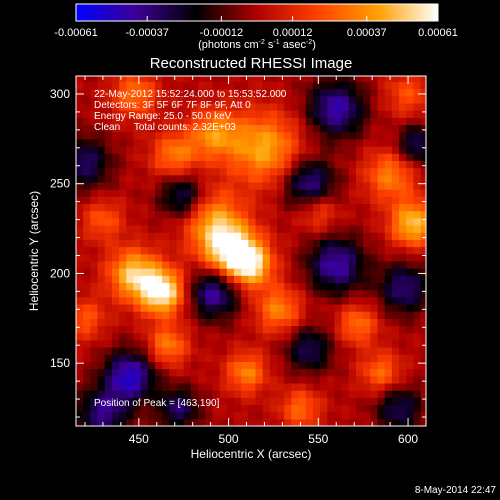 Image resolution: width=500 pixels, height=500 pixels. I want to click on method-counts-label: Clean Total counts: 2.32E+03, so click(165, 127).